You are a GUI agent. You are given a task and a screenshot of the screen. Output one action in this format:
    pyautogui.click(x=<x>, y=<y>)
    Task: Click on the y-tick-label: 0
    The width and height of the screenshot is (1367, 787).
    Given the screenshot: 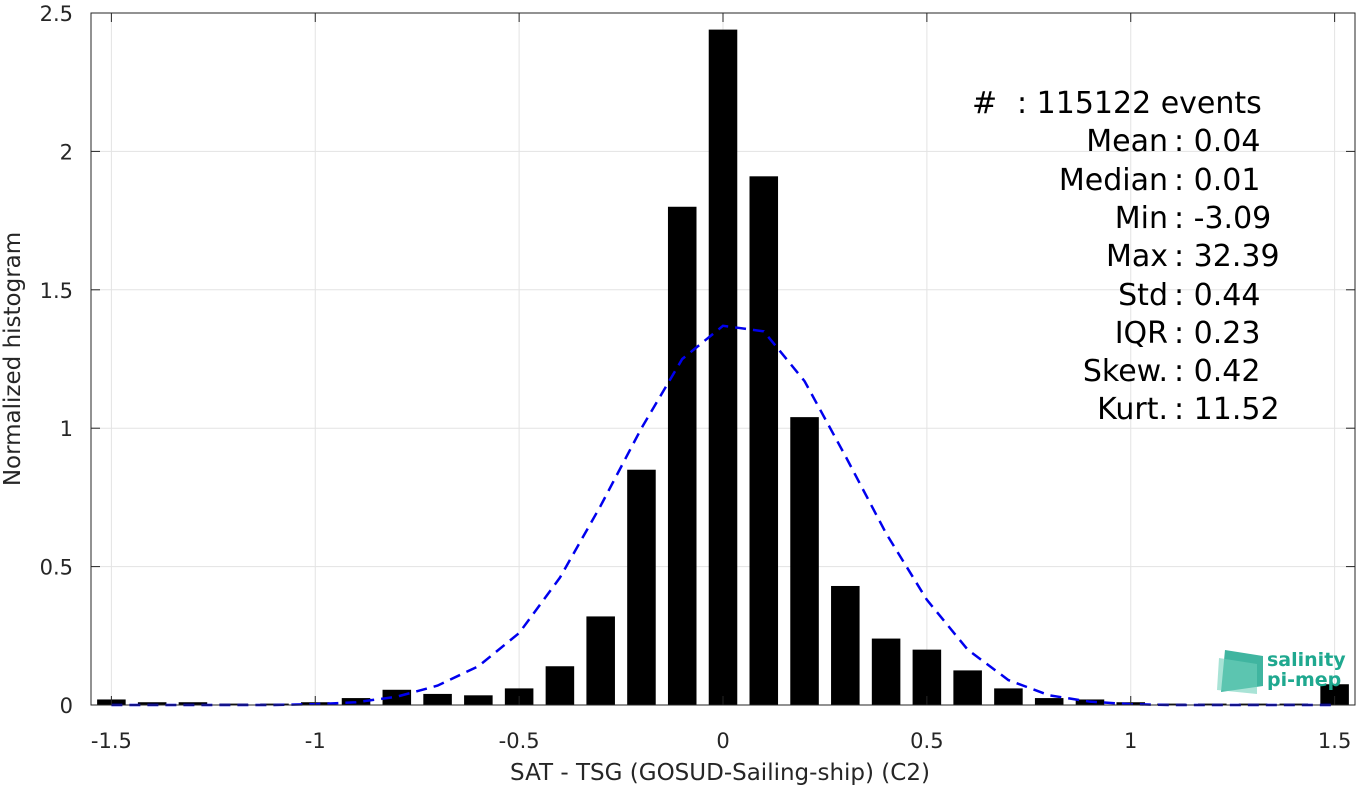 What is the action you would take?
    pyautogui.click(x=66, y=706)
    